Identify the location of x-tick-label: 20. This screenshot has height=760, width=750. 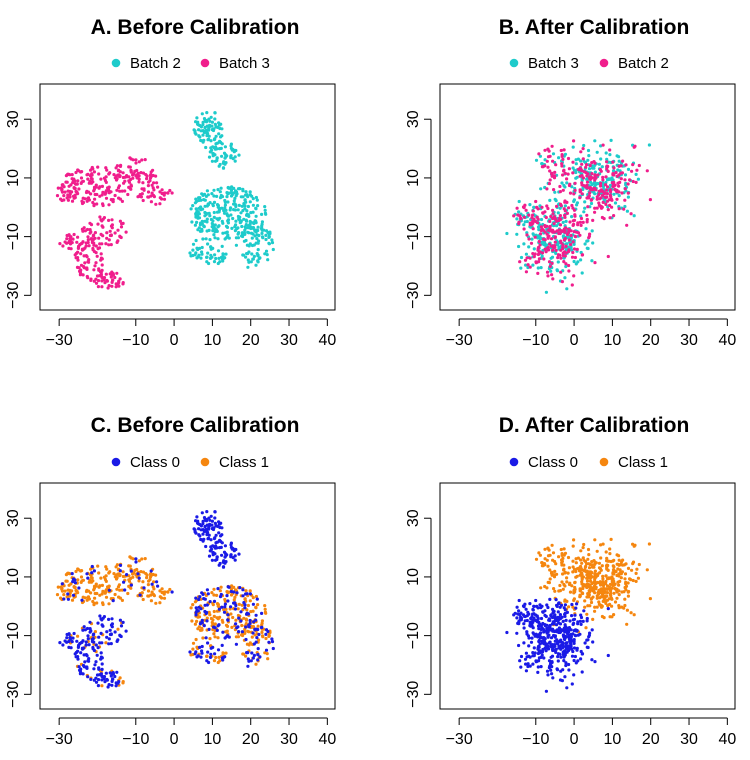
(651, 739).